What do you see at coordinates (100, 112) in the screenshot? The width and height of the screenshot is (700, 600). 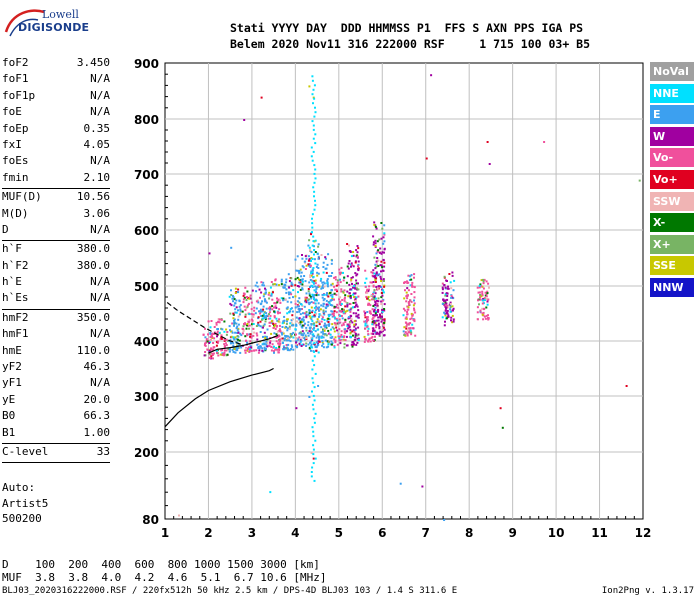 I see `param-value: N/A` at bounding box center [100, 112].